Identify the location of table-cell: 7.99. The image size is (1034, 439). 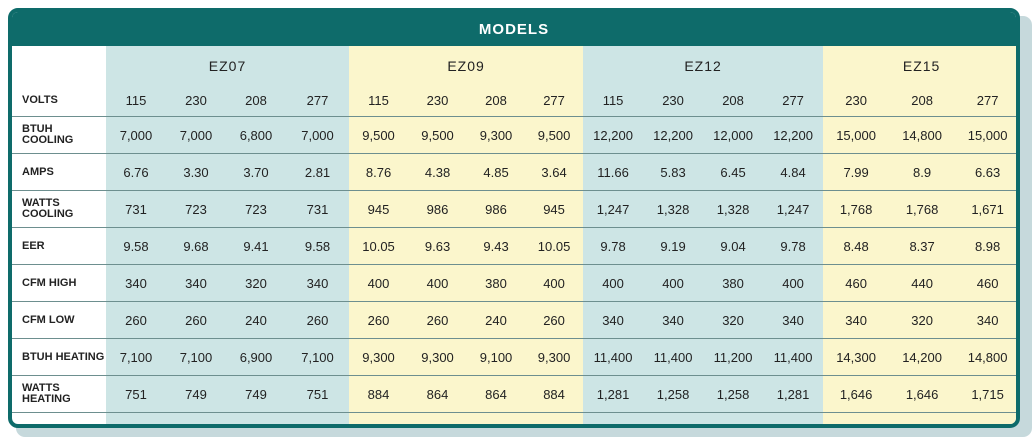
(856, 172).